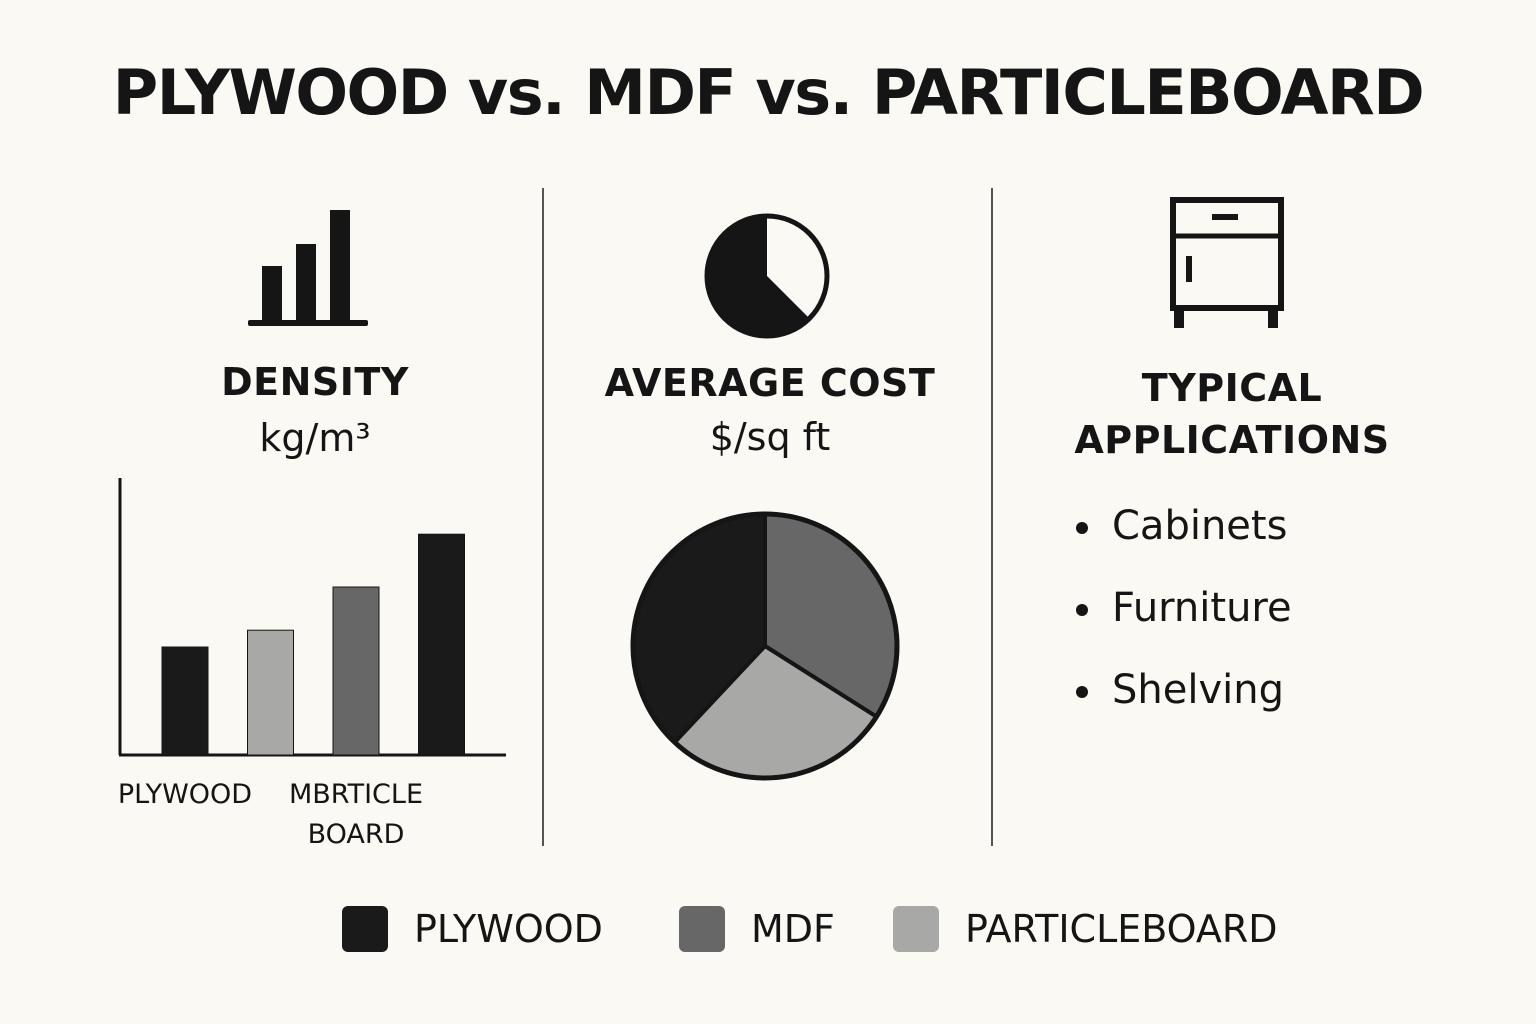 The height and width of the screenshot is (1024, 1536). I want to click on applications-heading-line2: APPLICATIONS, so click(1232, 439).